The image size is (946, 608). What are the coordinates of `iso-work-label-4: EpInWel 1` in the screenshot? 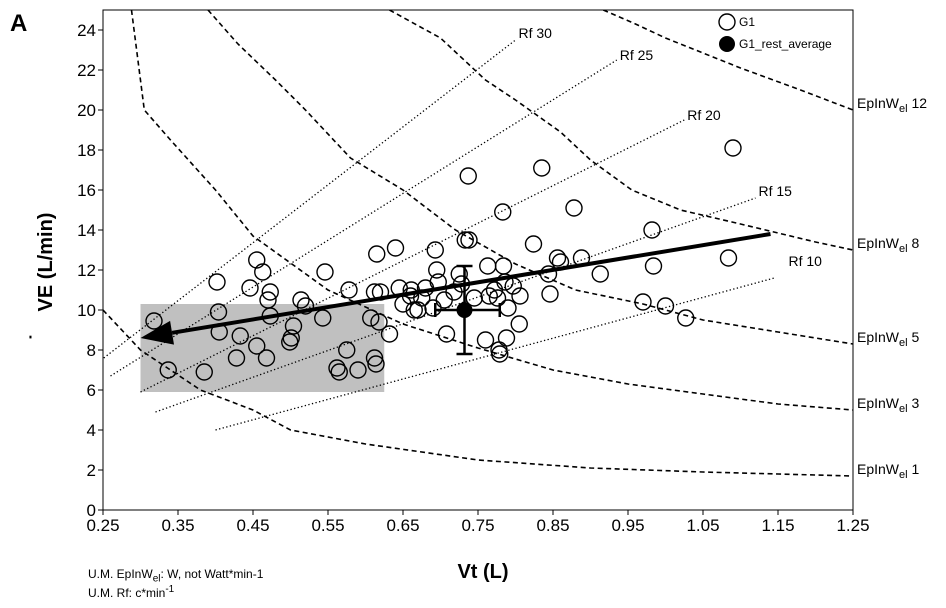 It's located at (888, 471).